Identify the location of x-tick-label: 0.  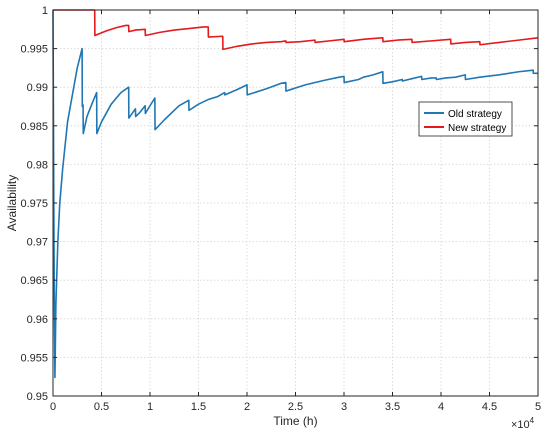
(53, 407).